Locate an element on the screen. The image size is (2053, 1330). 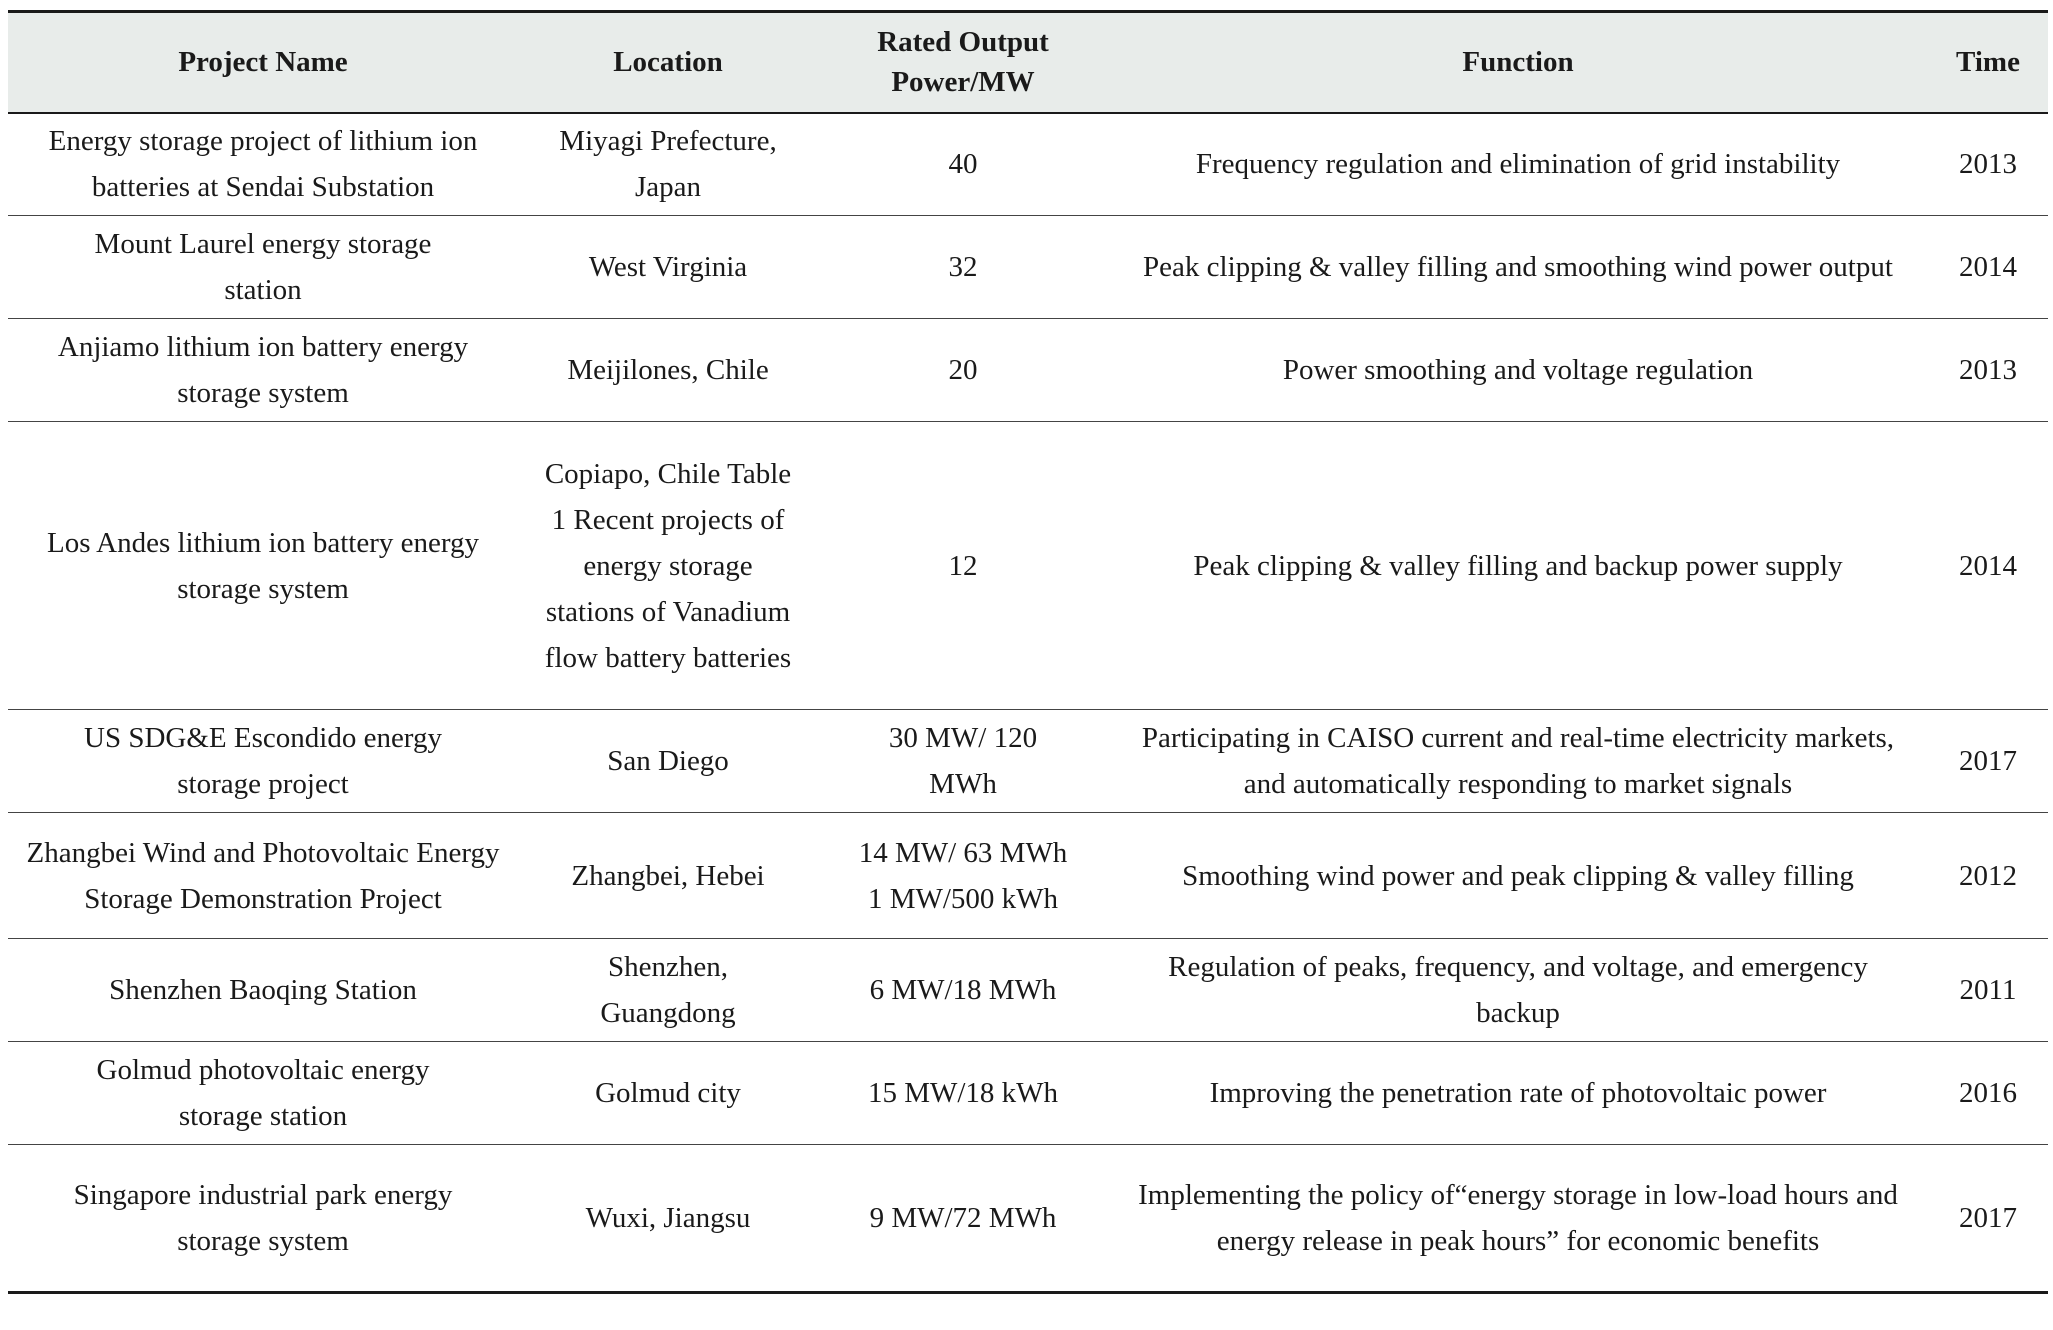
cell-location: Golmud city is located at coordinates (668, 1093).